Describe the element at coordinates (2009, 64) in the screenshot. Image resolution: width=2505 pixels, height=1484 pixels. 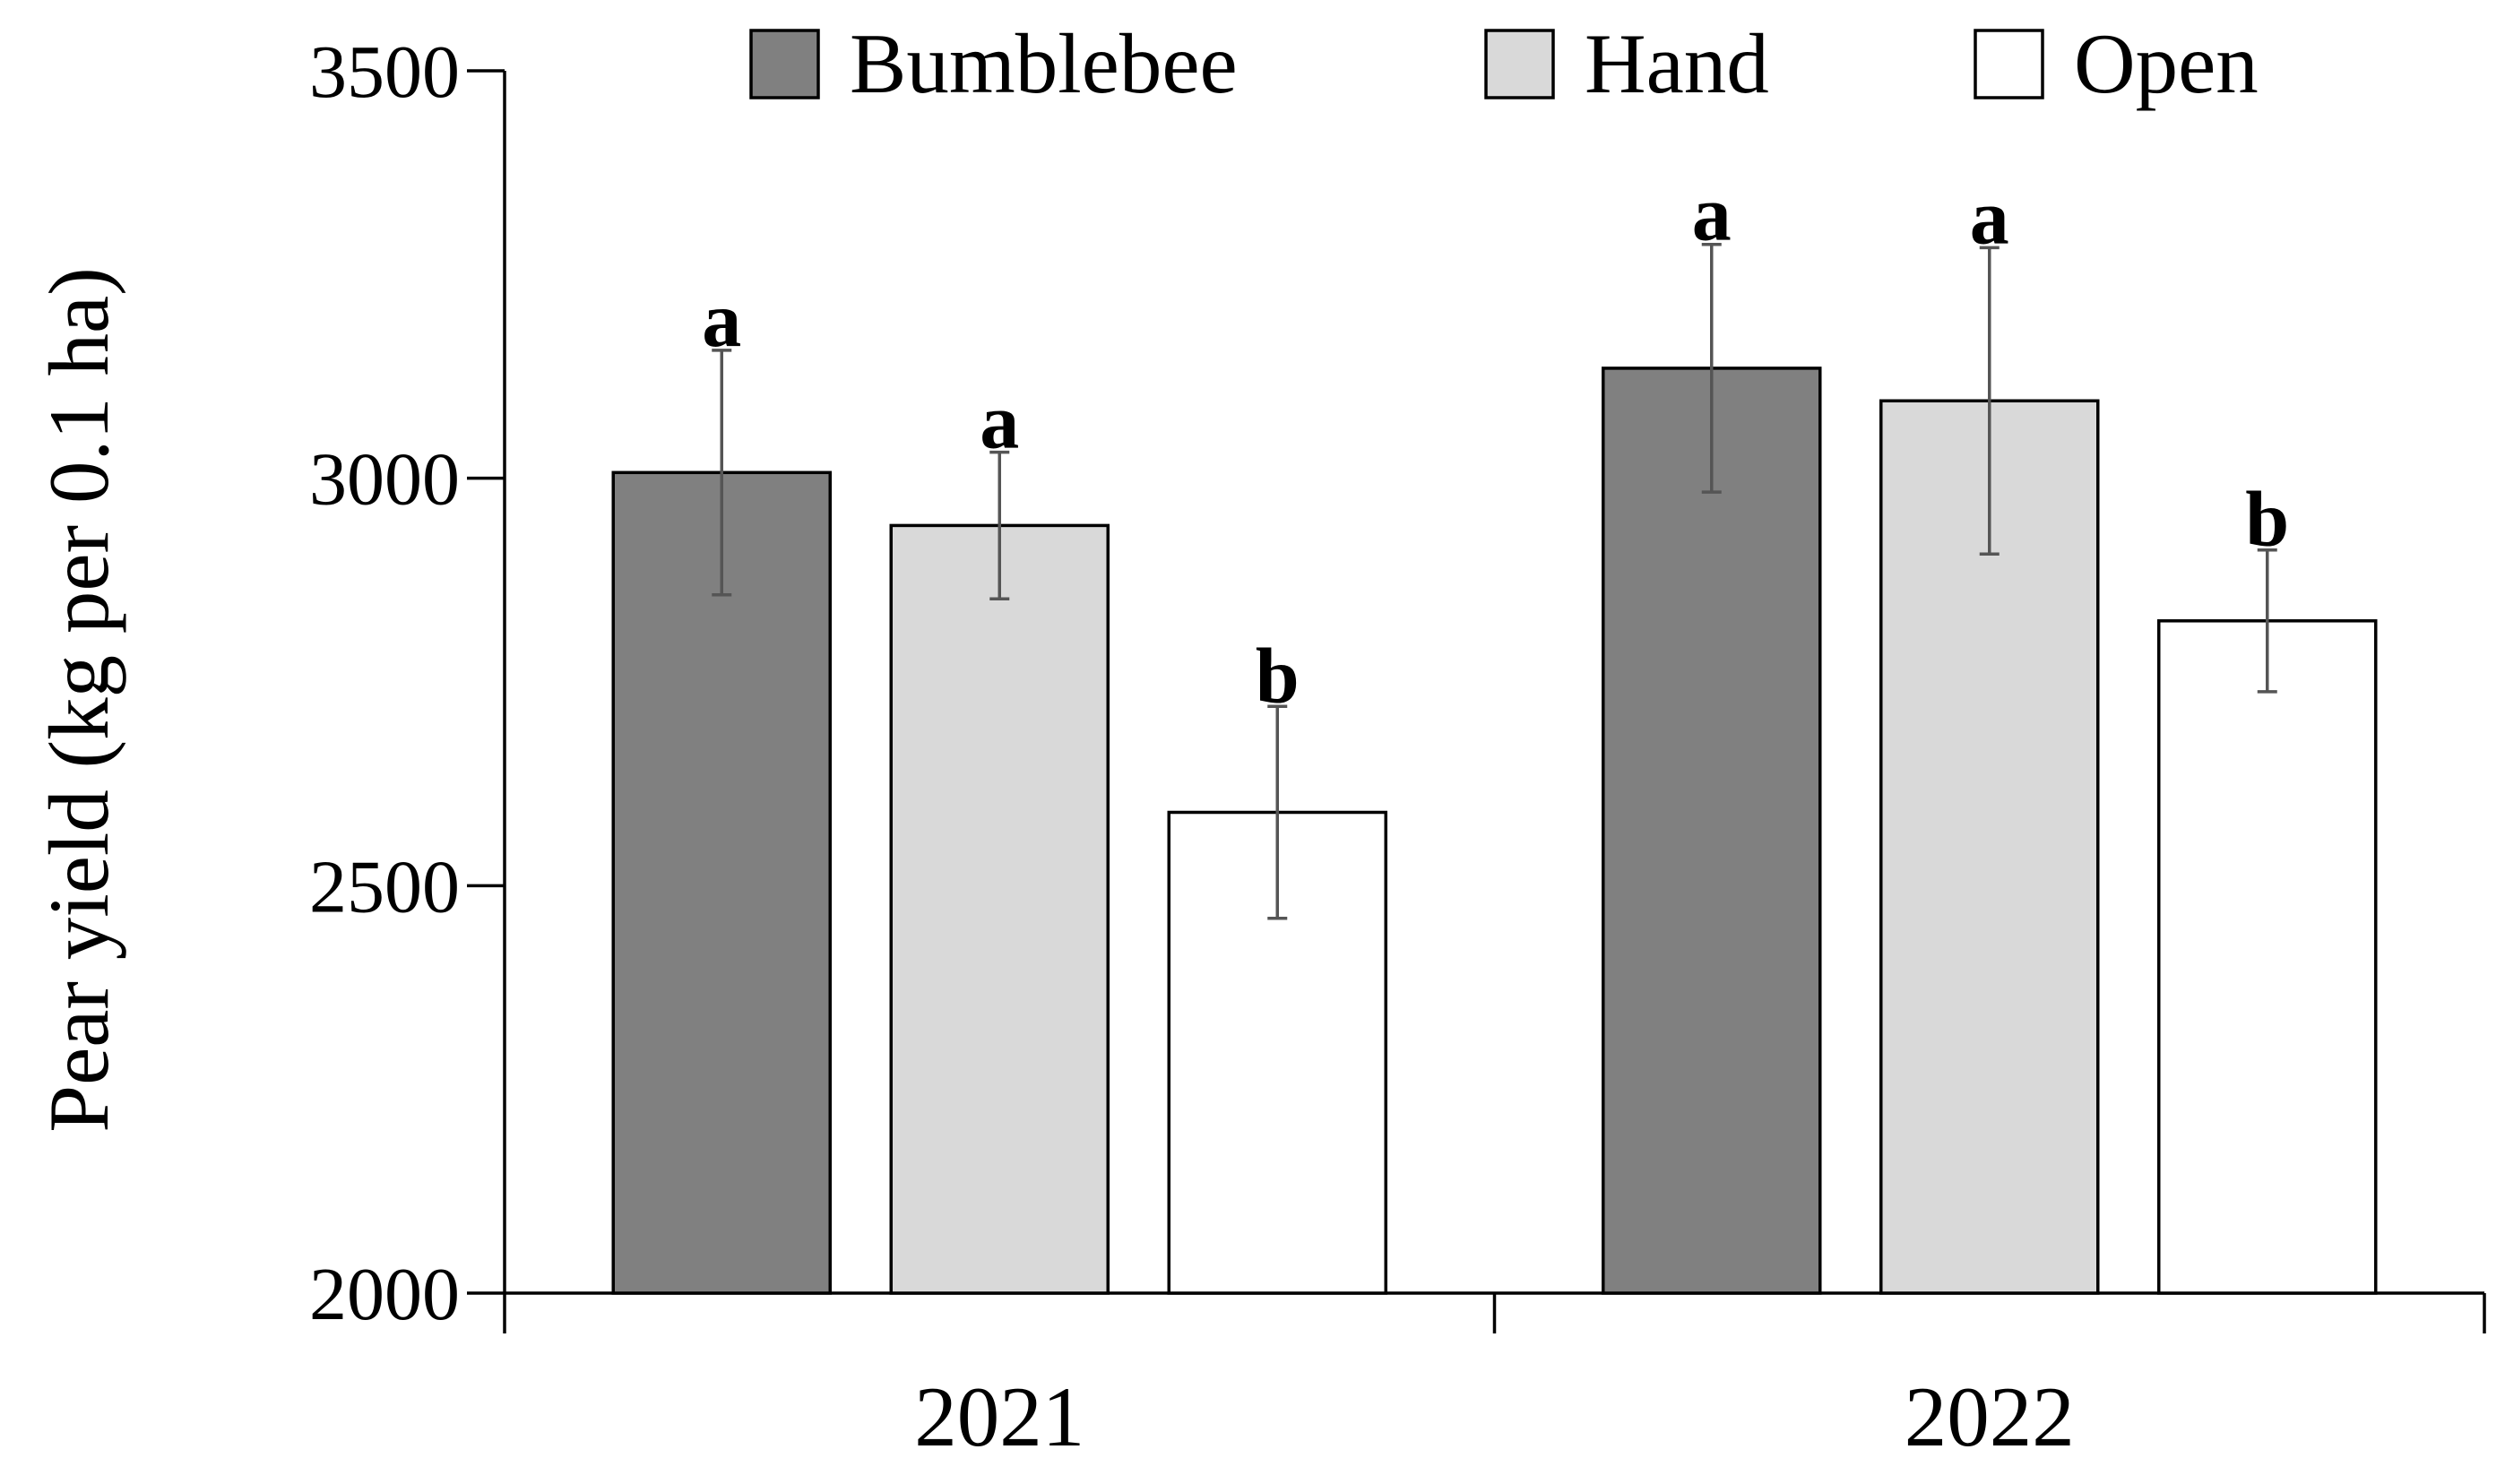
I see `legend-swatch-open` at that location.